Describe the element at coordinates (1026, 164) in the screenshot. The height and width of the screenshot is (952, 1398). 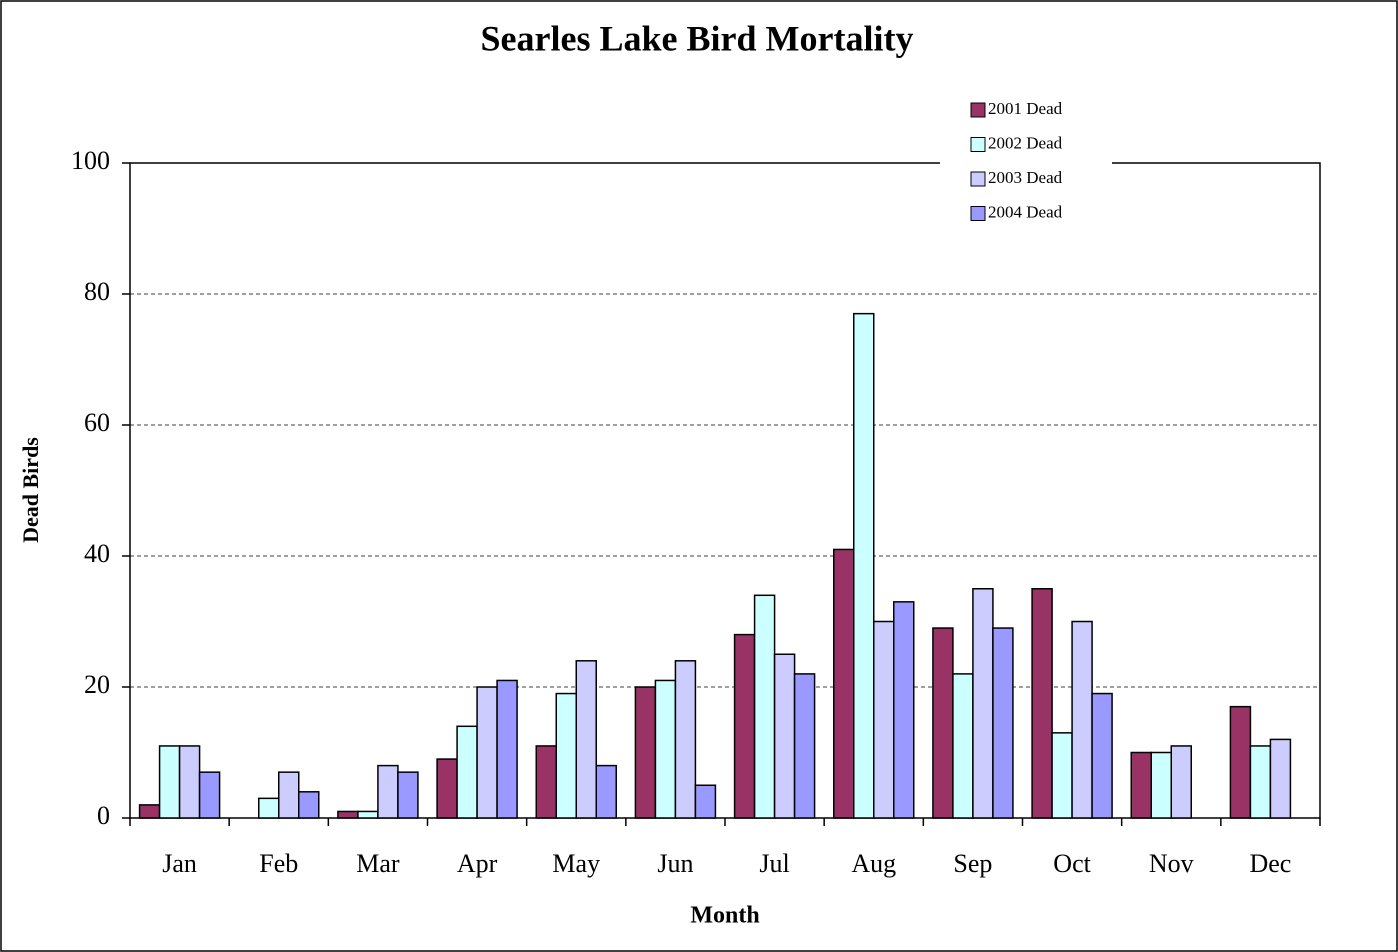
I see `legend-box` at that location.